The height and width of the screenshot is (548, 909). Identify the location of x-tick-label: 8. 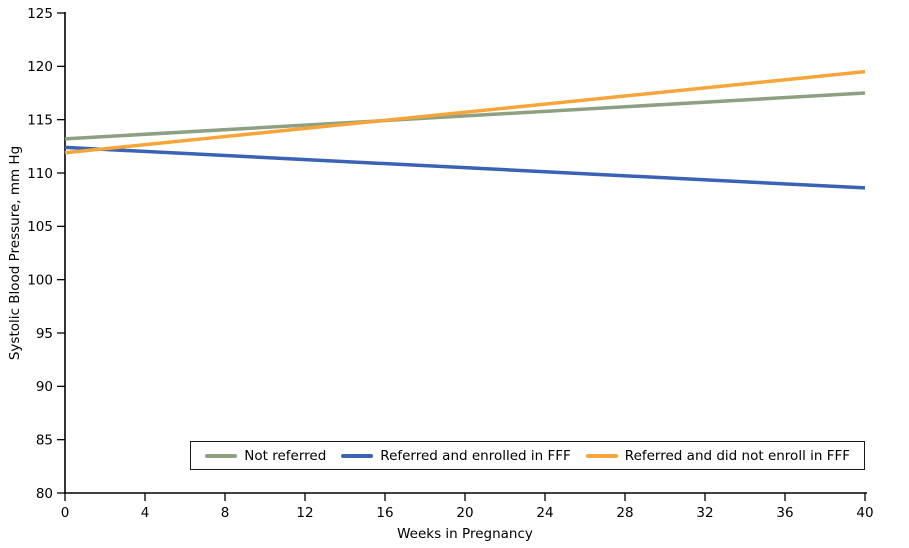
(225, 513).